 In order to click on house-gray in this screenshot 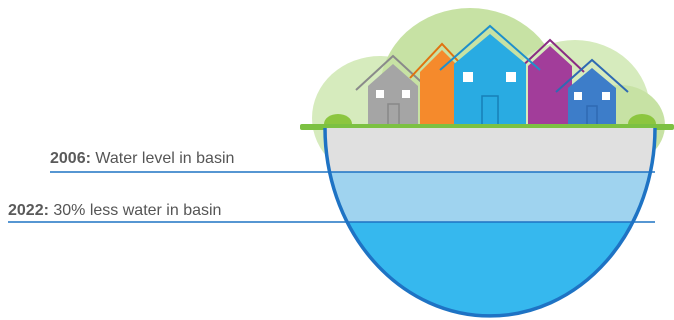, I will do `click(393, 90)`.